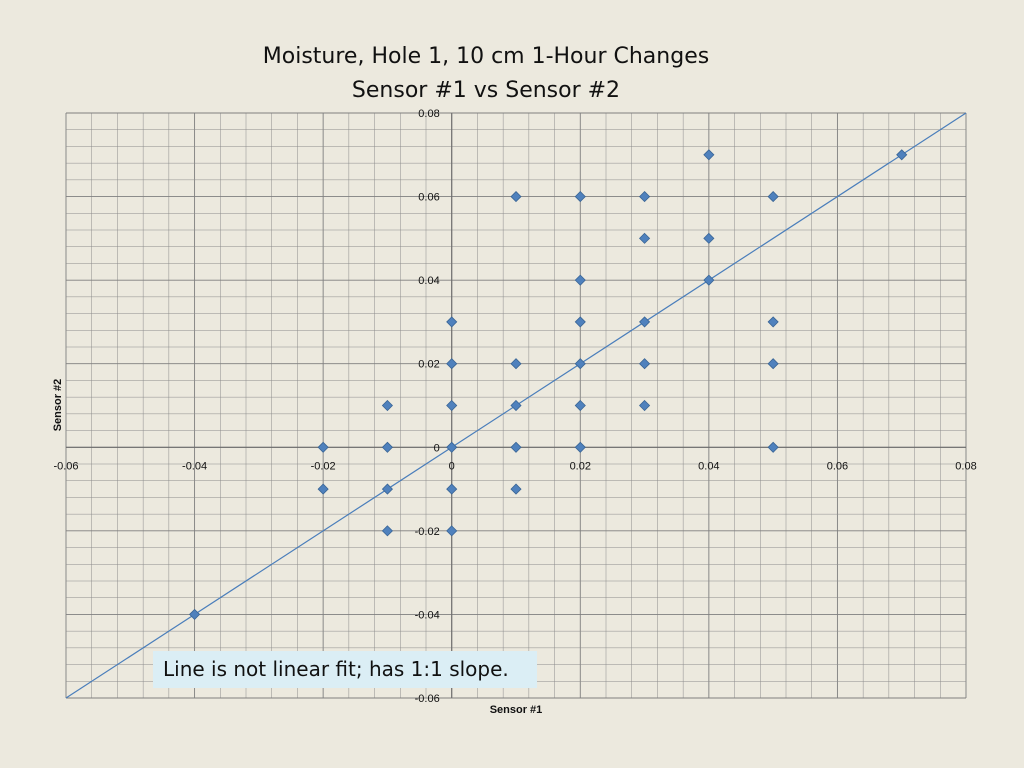 This screenshot has width=1024, height=768. Describe the element at coordinates (837, 466) in the screenshot. I see `x-tick-label: 0.06` at that location.